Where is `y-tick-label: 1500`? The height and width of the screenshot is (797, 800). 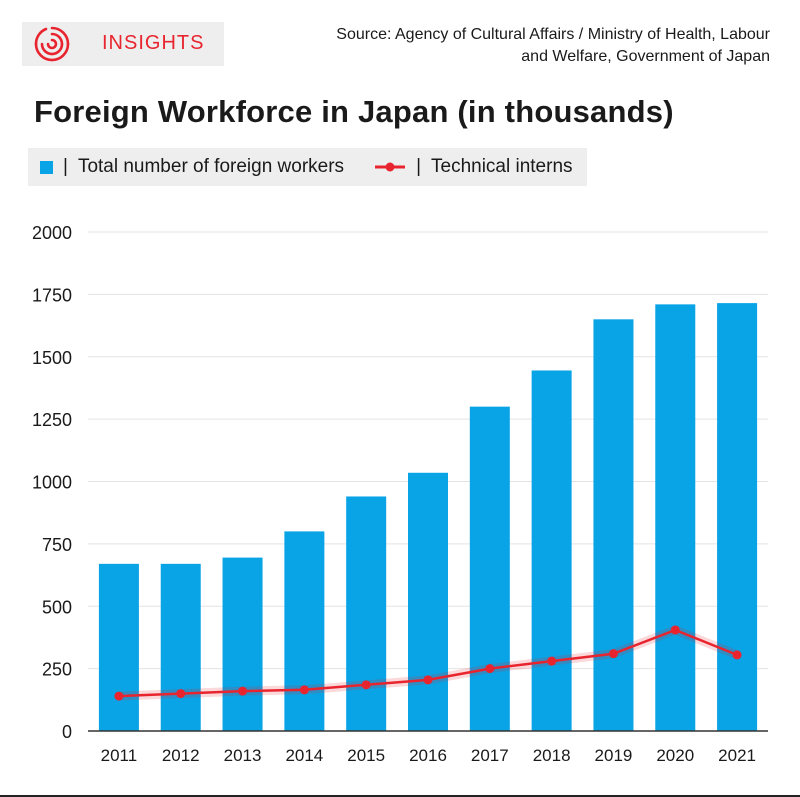 y-tick-label: 1500 is located at coordinates (52, 358).